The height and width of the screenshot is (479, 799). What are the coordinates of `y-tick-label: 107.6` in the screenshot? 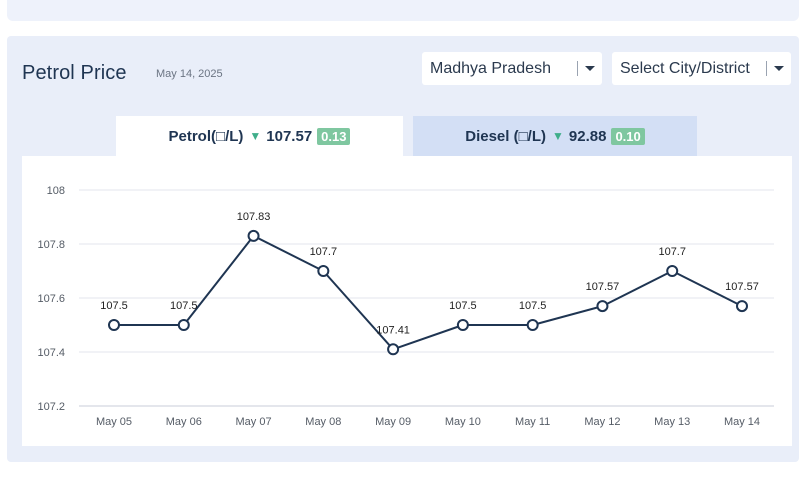 It's located at (51, 299).